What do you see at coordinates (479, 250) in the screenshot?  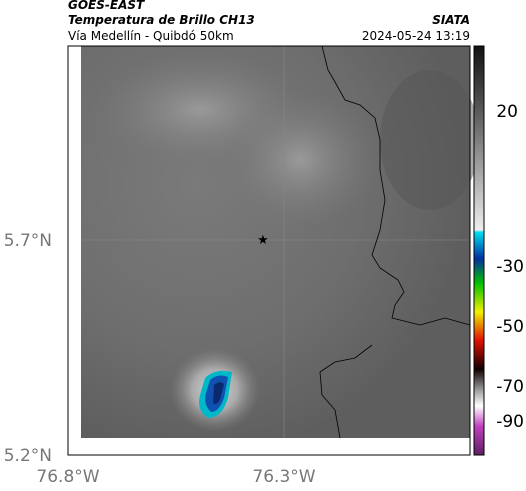 I see `colorbar` at bounding box center [479, 250].